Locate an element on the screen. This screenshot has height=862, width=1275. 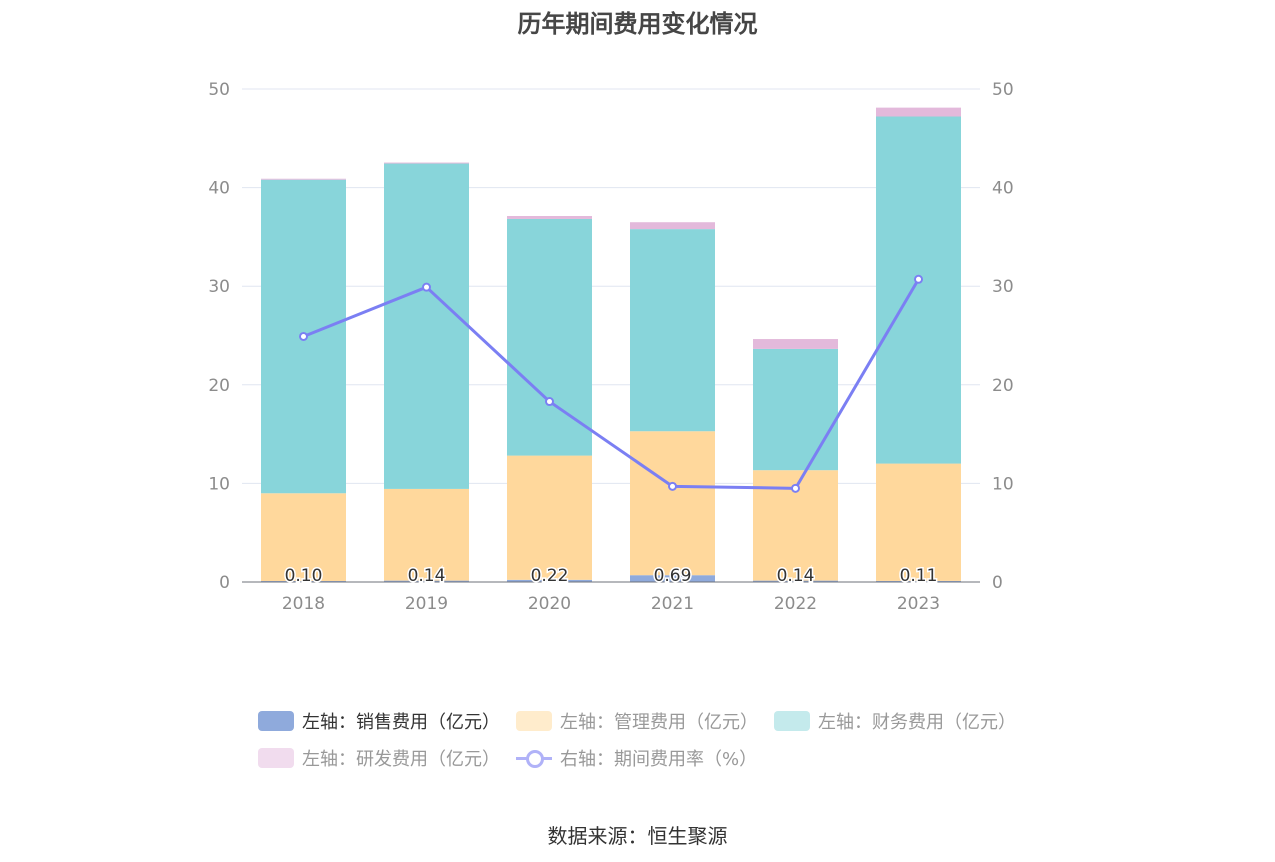
bar-sales-2022 is located at coordinates (795, 581).